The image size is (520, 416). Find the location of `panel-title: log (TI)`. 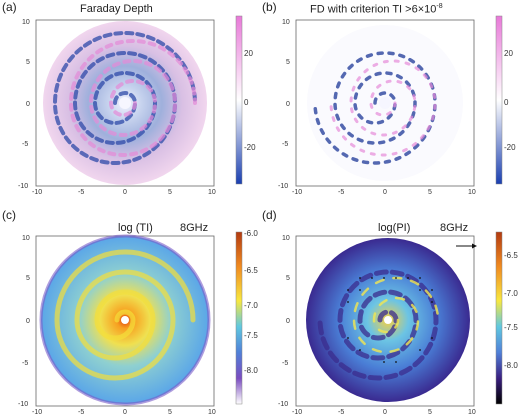

panel-title: log (TI) is located at coordinates (135, 228).